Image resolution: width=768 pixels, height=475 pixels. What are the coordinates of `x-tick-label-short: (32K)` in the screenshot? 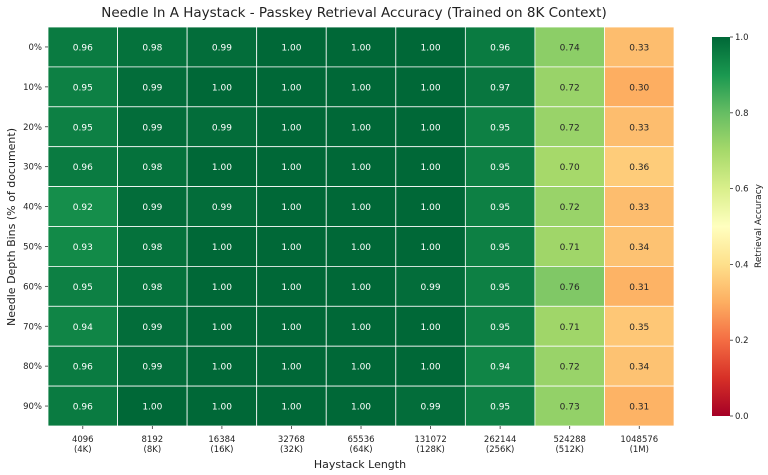 It's located at (291, 450).